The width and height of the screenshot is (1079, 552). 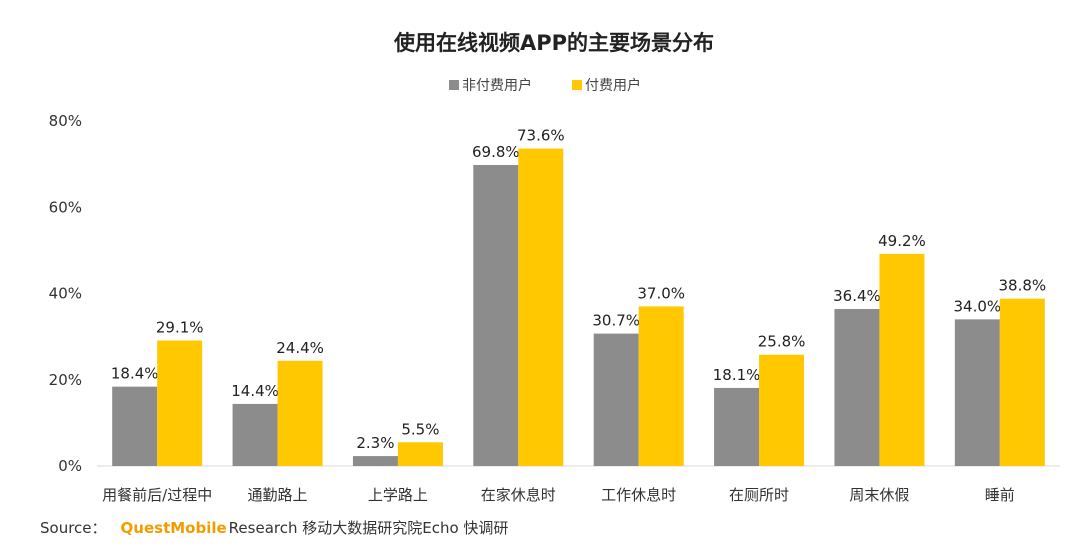 What do you see at coordinates (300, 348) in the screenshot?
I see `data-label: 24.4%` at bounding box center [300, 348].